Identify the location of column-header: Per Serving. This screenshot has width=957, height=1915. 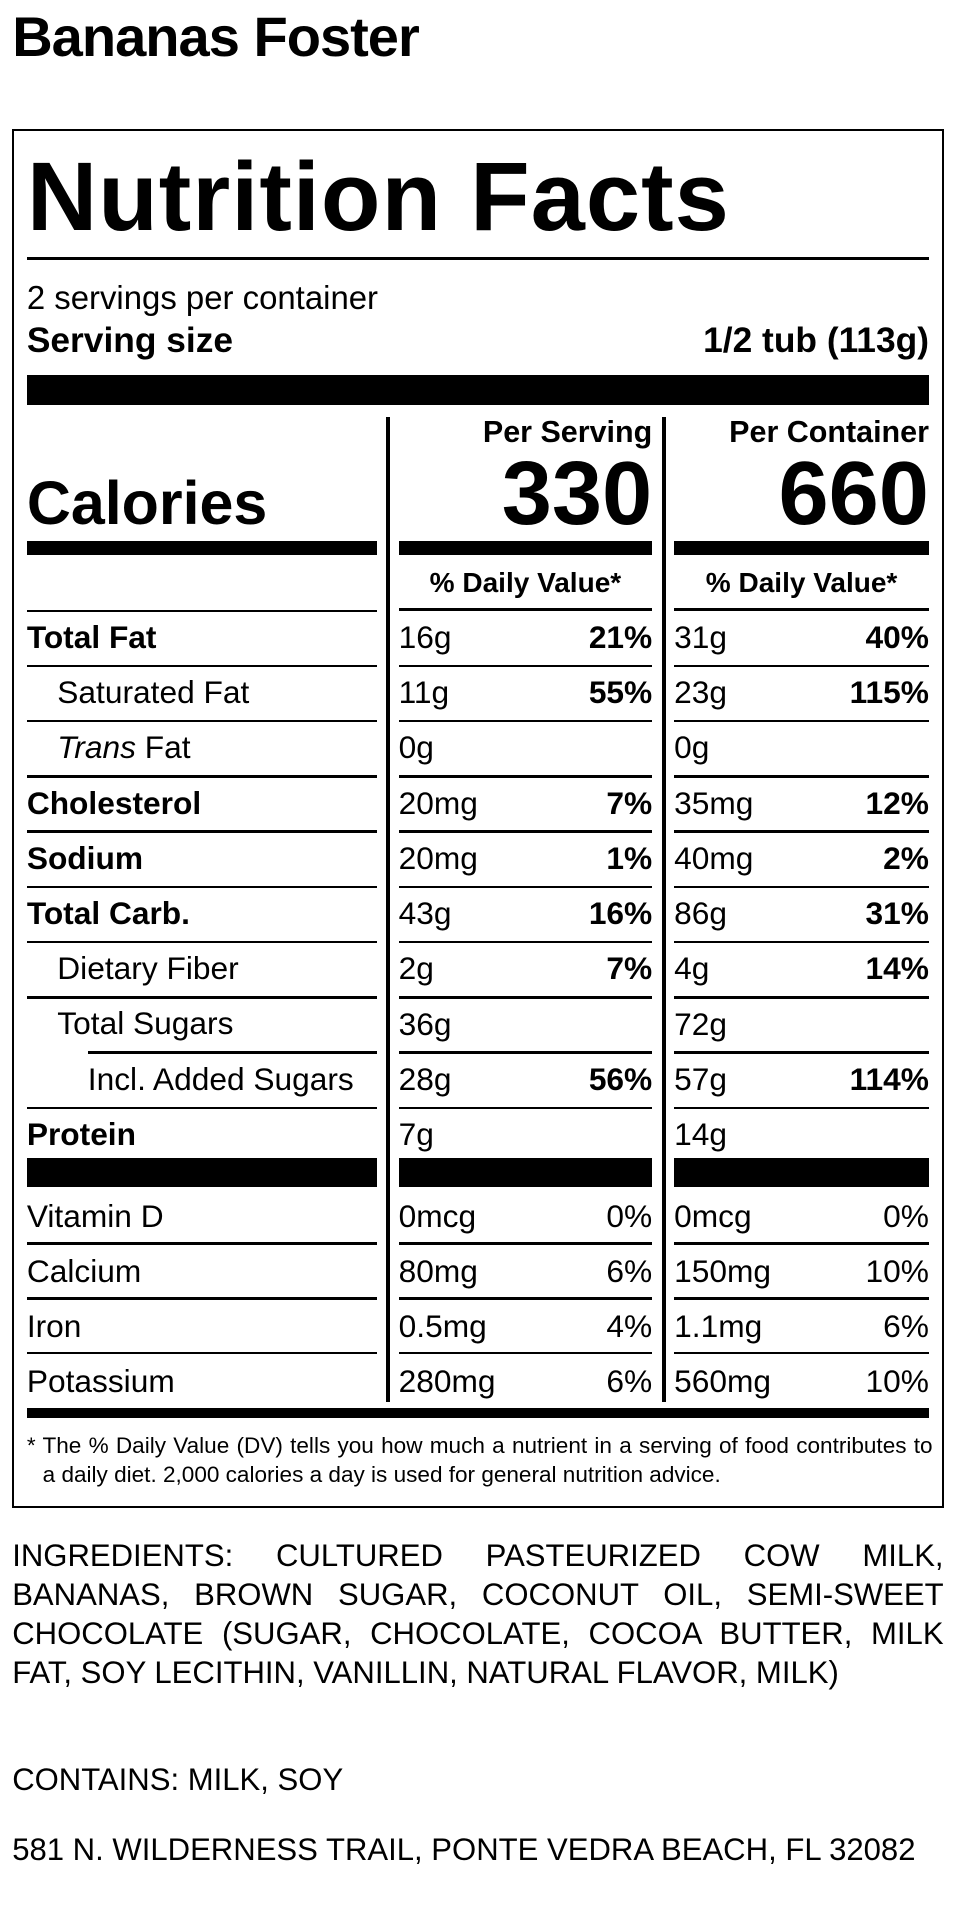
(567, 431).